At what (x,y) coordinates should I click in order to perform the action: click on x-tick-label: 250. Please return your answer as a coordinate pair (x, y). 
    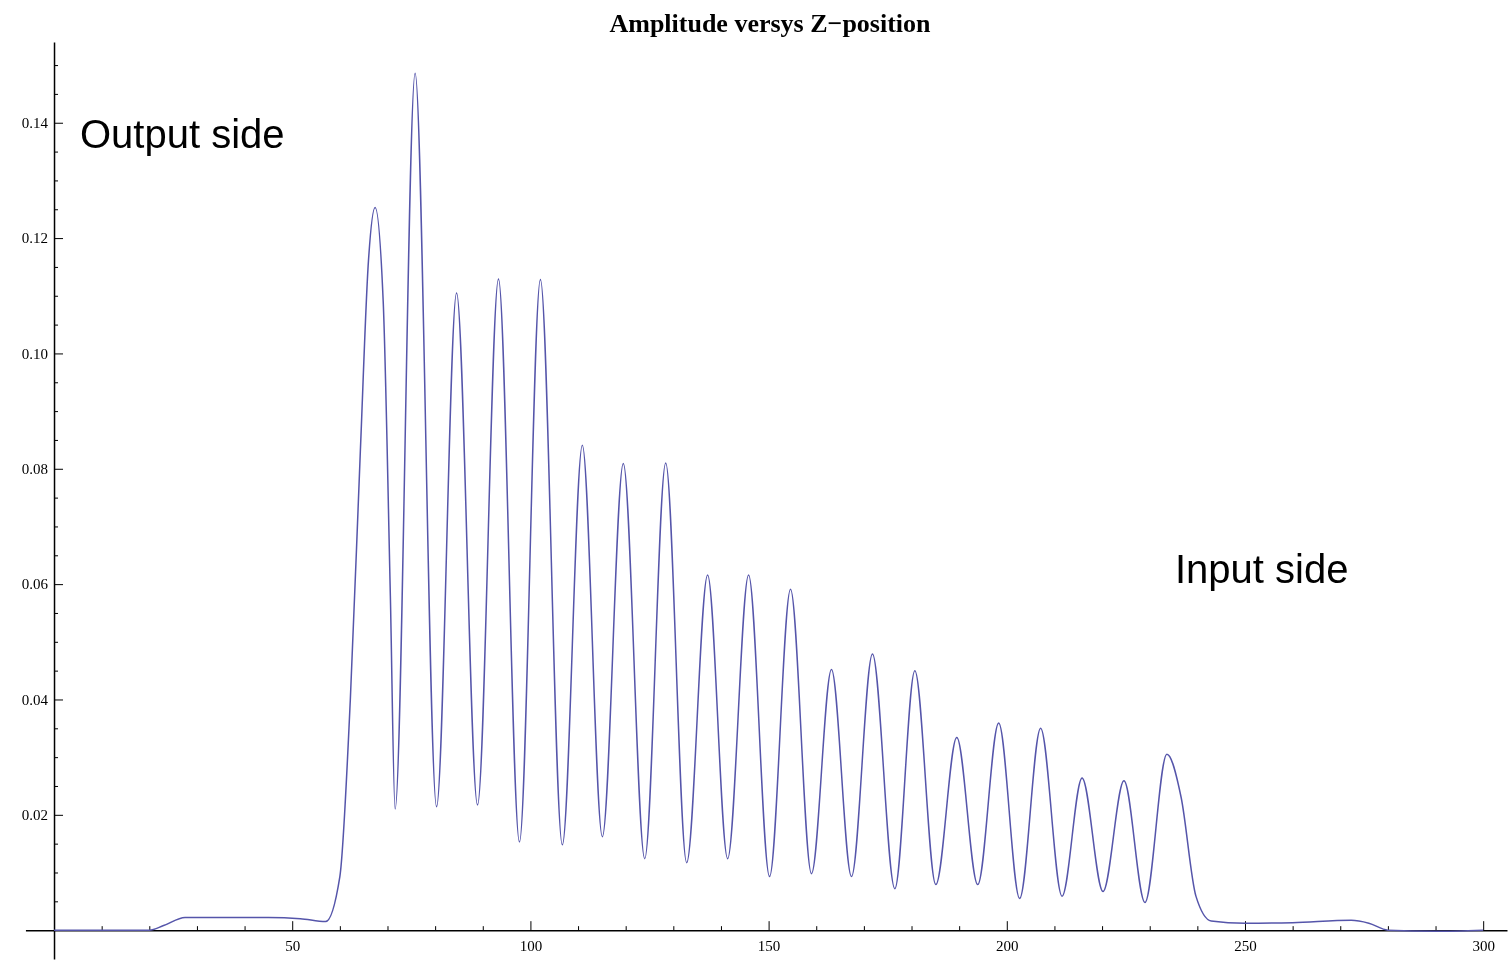
    Looking at the image, I should click on (1245, 945).